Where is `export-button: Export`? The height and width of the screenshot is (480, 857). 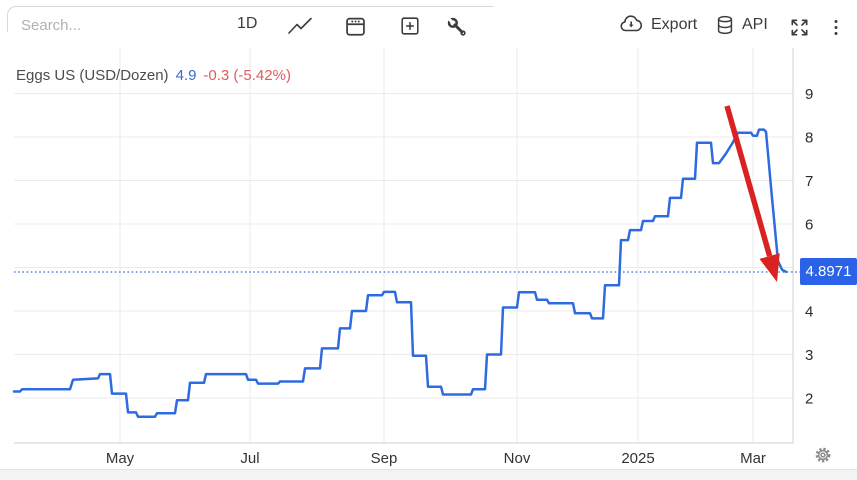
export-button: Export is located at coordinates (657, 24).